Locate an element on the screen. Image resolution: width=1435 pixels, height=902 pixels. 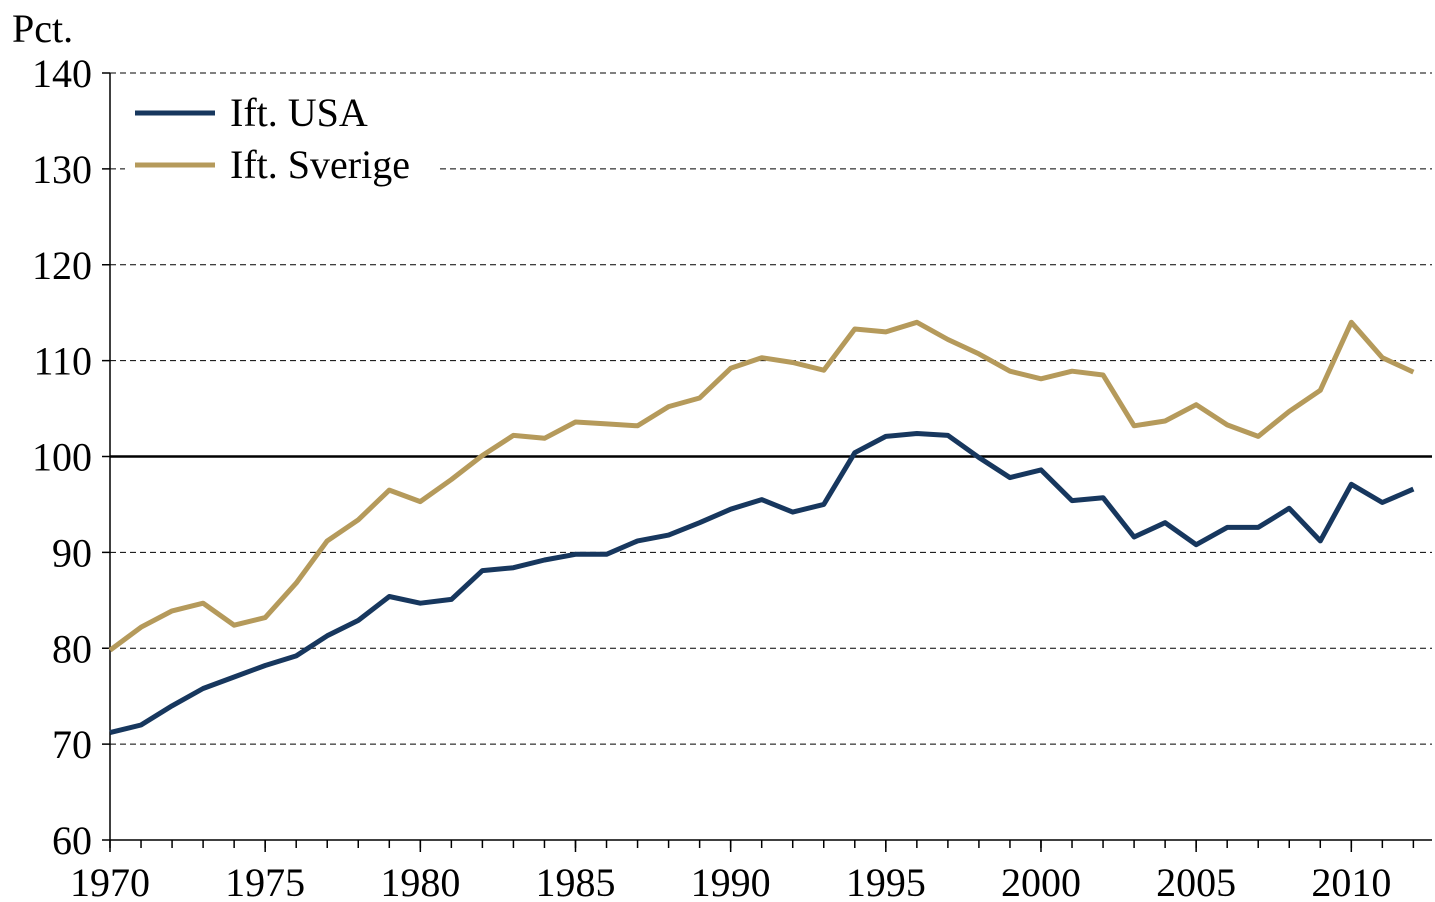
x-tick-label: 2005 is located at coordinates (1196, 881).